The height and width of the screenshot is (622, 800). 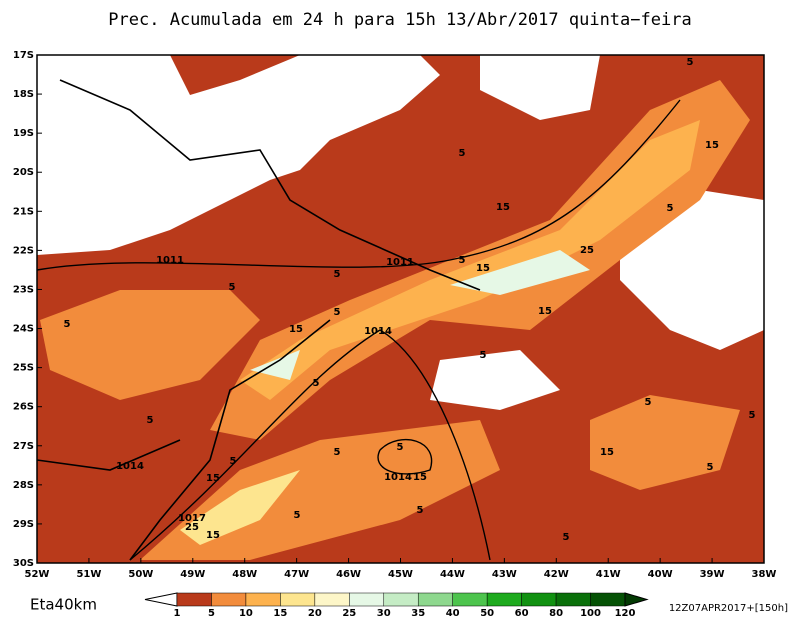 I want to click on lon-label: 48W, so click(x=244, y=574).